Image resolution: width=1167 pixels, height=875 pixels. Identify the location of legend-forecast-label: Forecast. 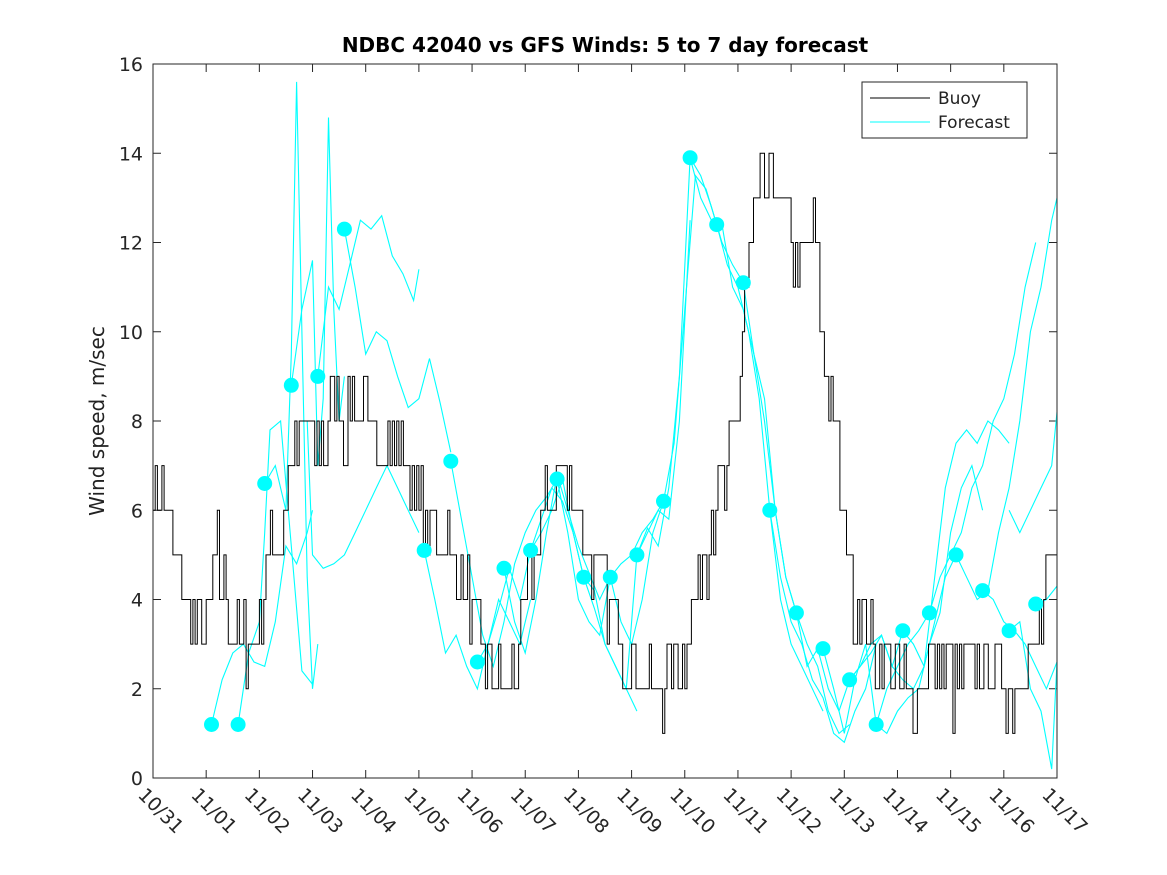
(974, 123).